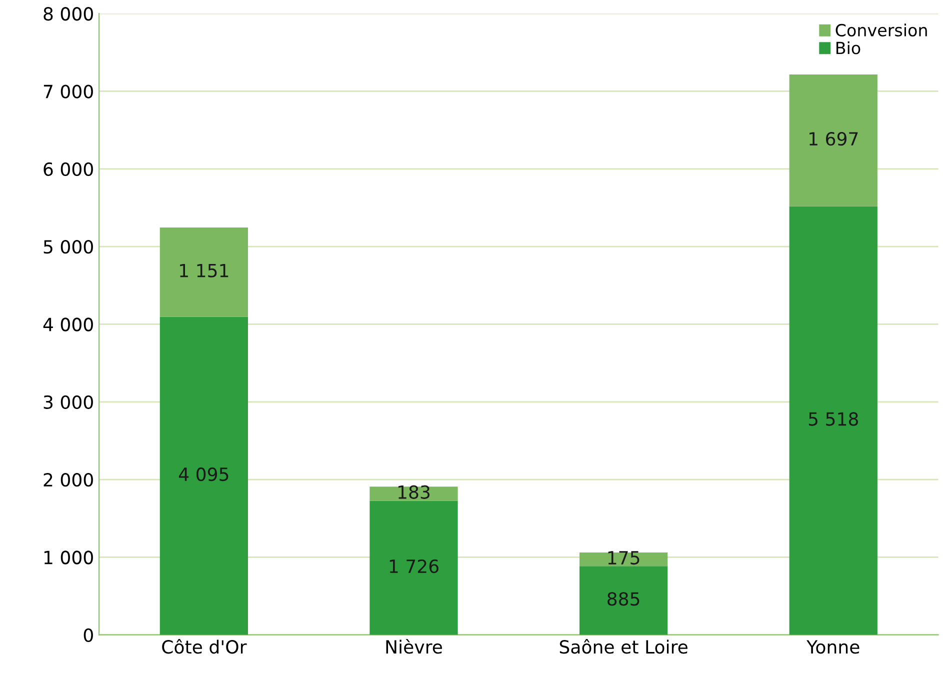 This screenshot has height=679, width=943. I want to click on data-label: 885, so click(624, 599).